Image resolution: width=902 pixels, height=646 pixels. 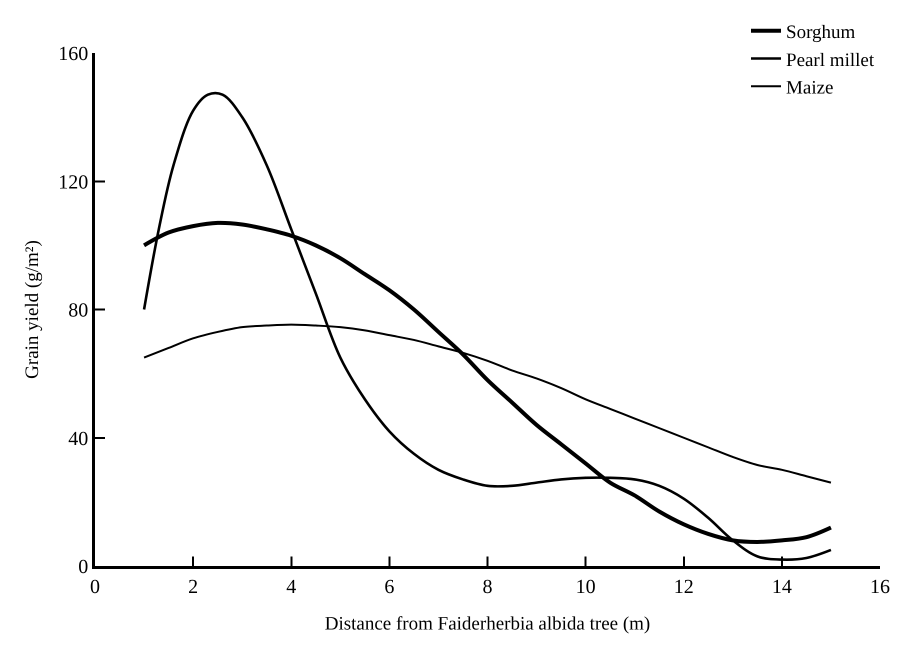 I want to click on legend-label: Pearl millet, so click(x=830, y=60).